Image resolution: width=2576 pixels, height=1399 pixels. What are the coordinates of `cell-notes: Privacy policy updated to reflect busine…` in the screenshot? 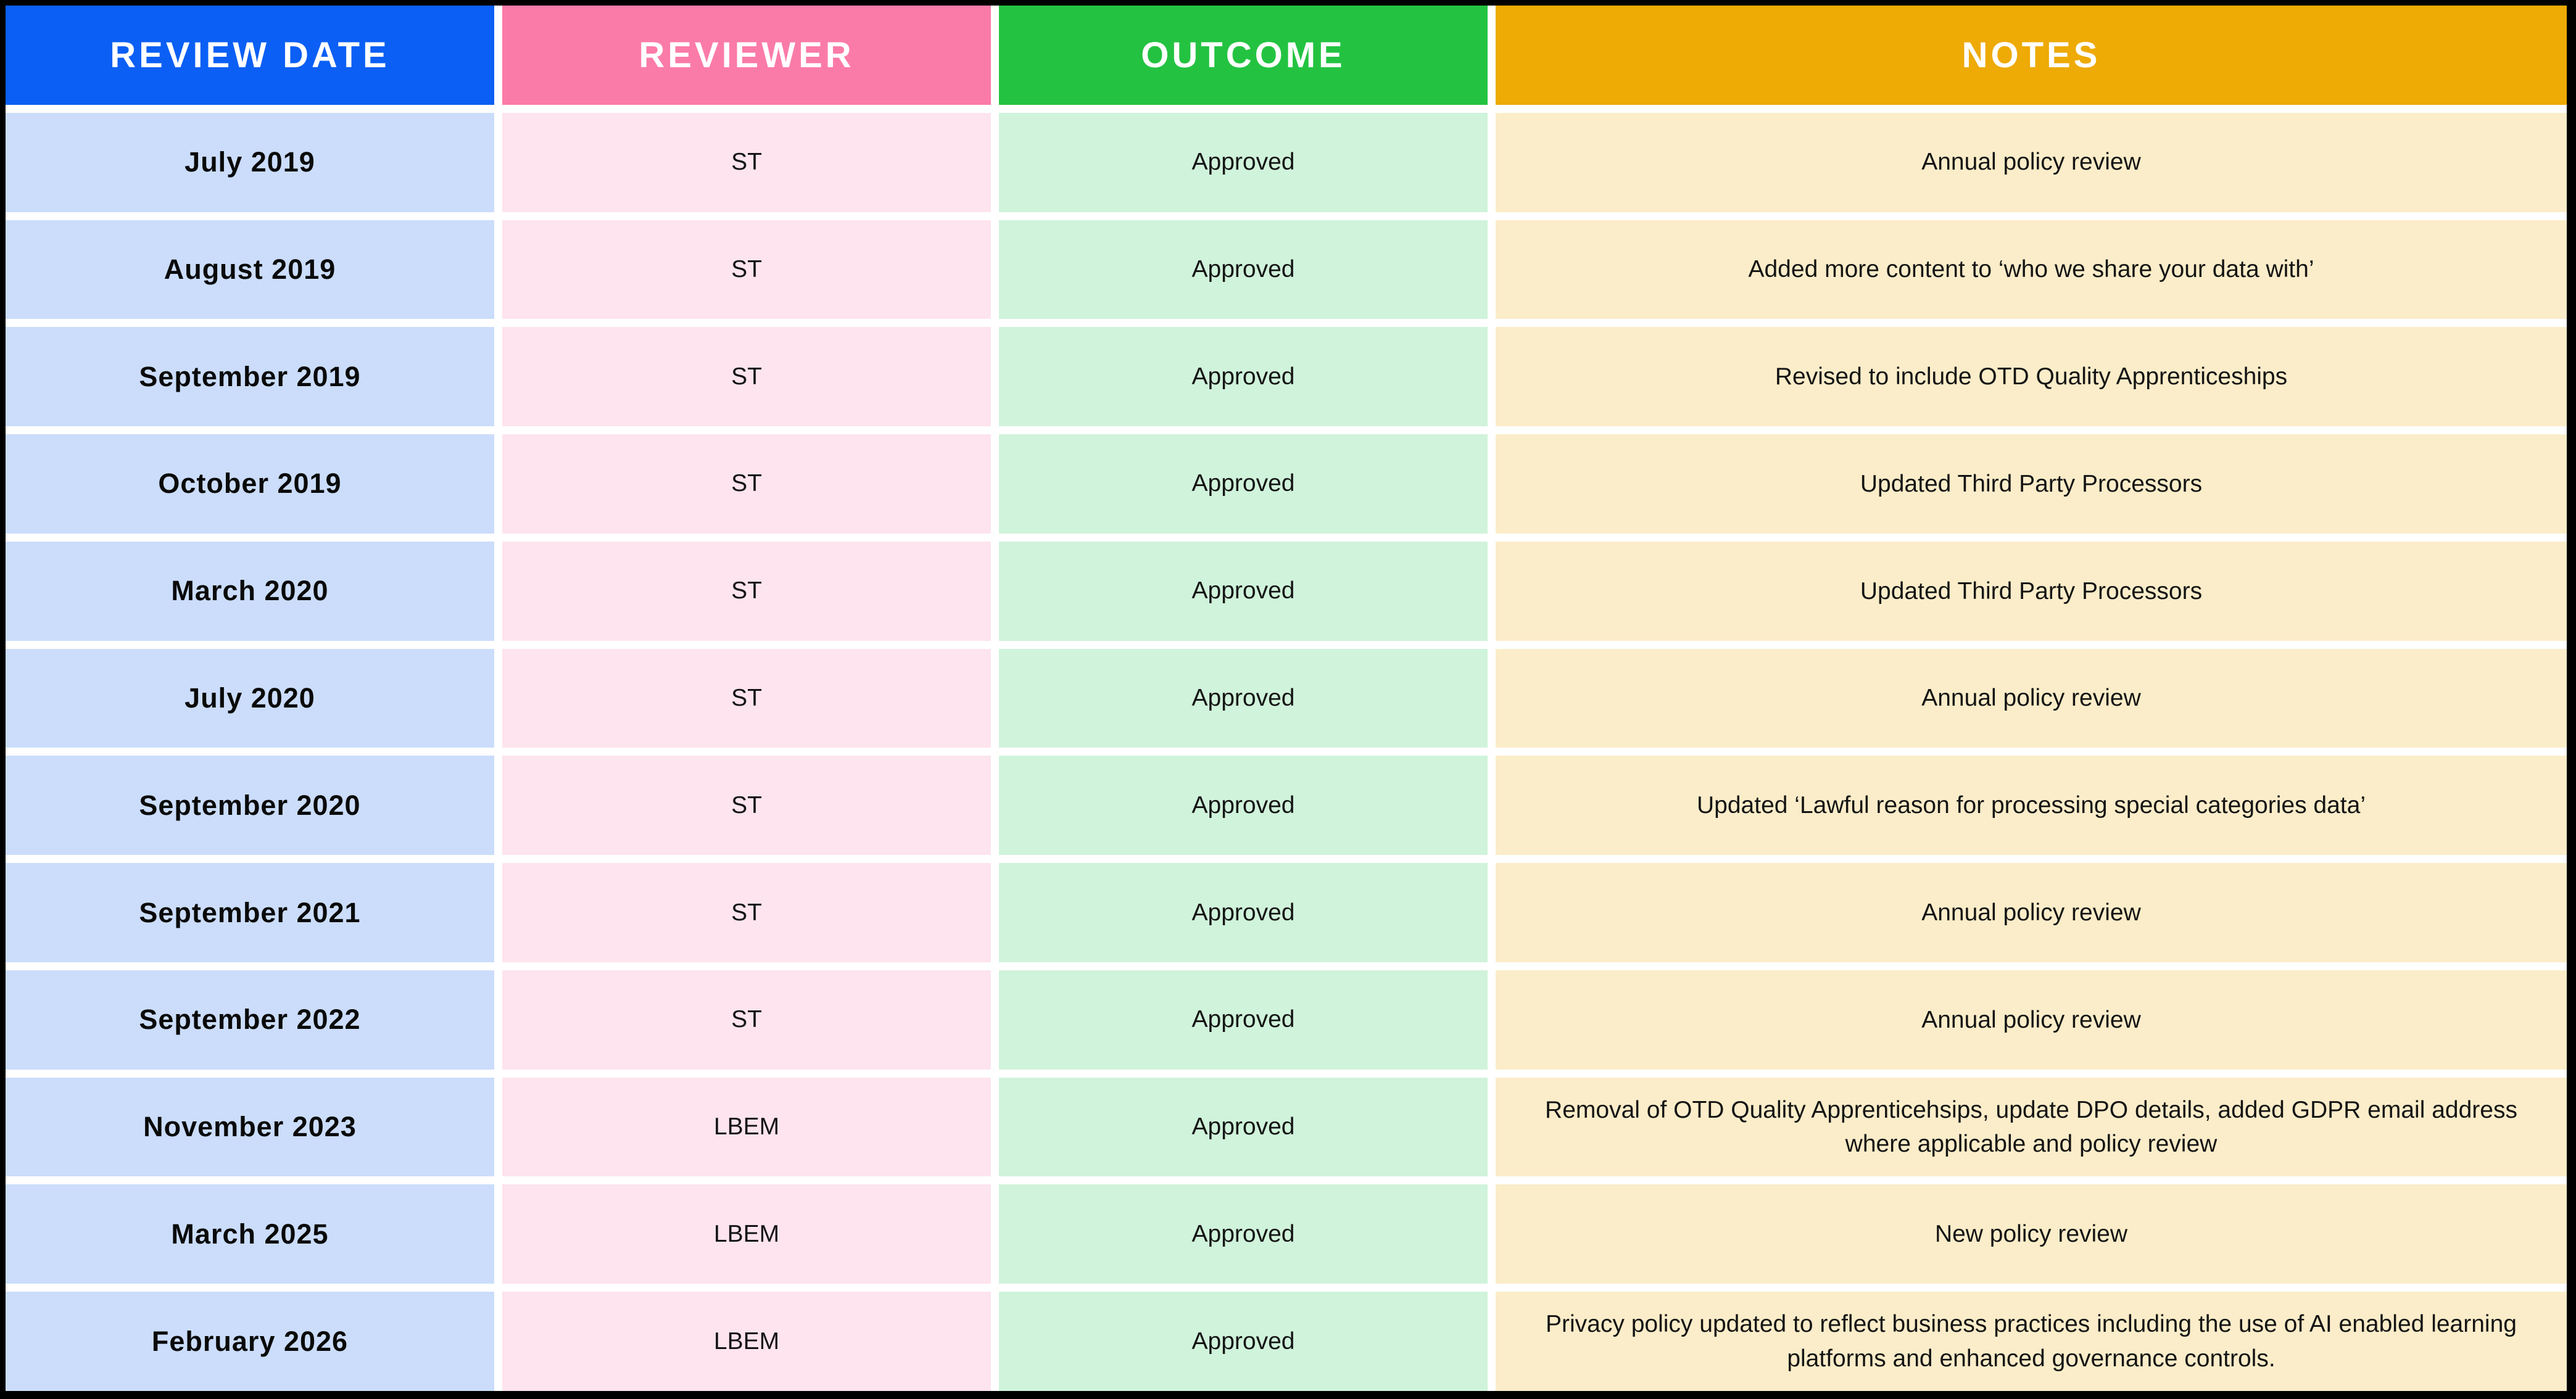 It's located at (2031, 1341).